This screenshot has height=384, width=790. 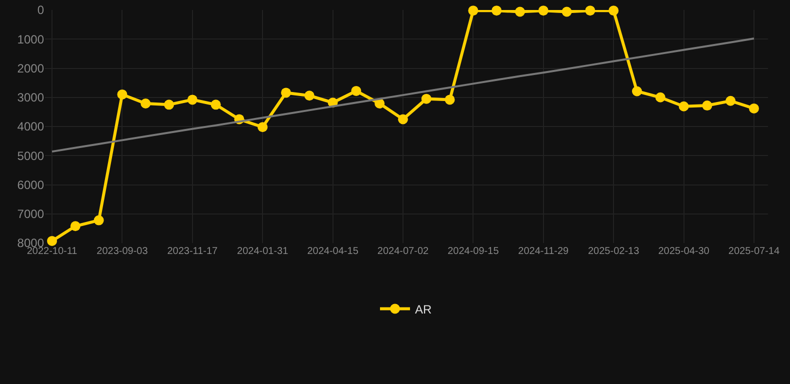 What do you see at coordinates (30, 214) in the screenshot?
I see `y-tick-label: 7000` at bounding box center [30, 214].